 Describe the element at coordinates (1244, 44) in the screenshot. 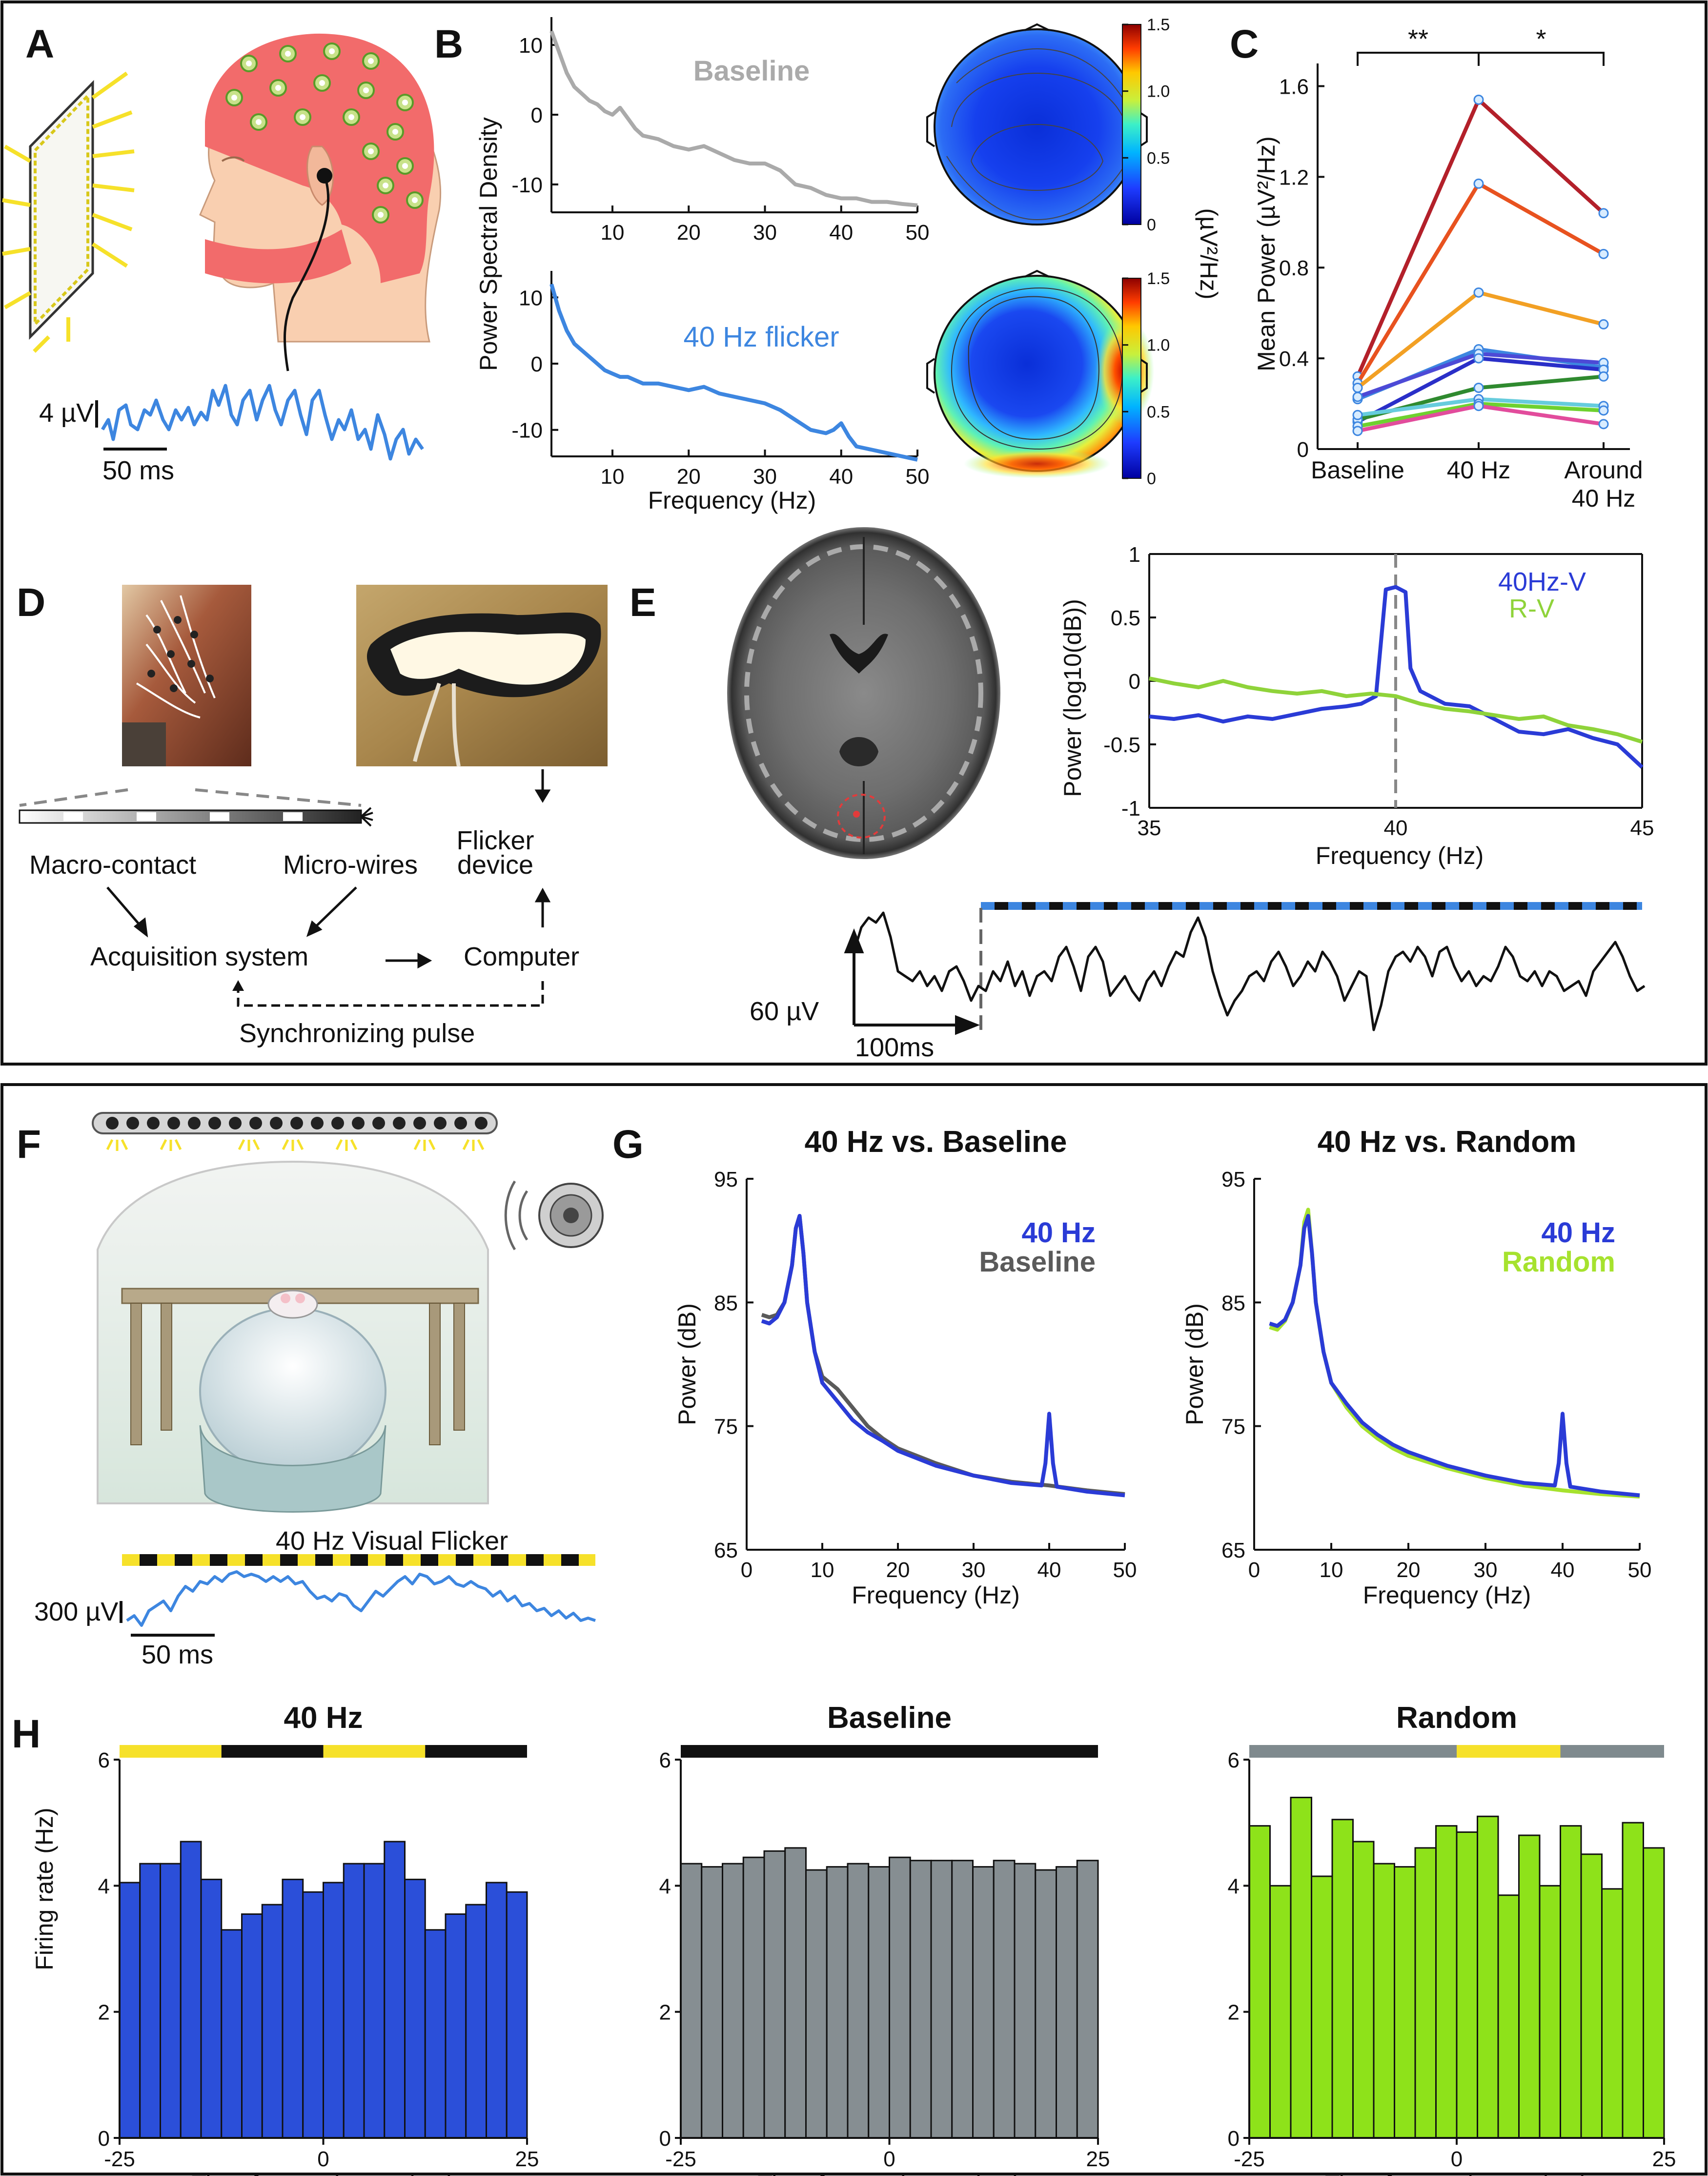

I see `panel-letter-c: C` at that location.